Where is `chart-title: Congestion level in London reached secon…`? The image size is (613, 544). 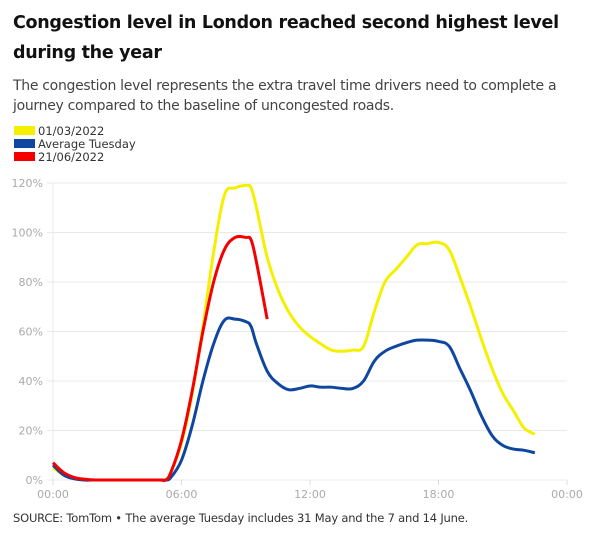 chart-title: Congestion level in London reached secon… is located at coordinates (286, 38).